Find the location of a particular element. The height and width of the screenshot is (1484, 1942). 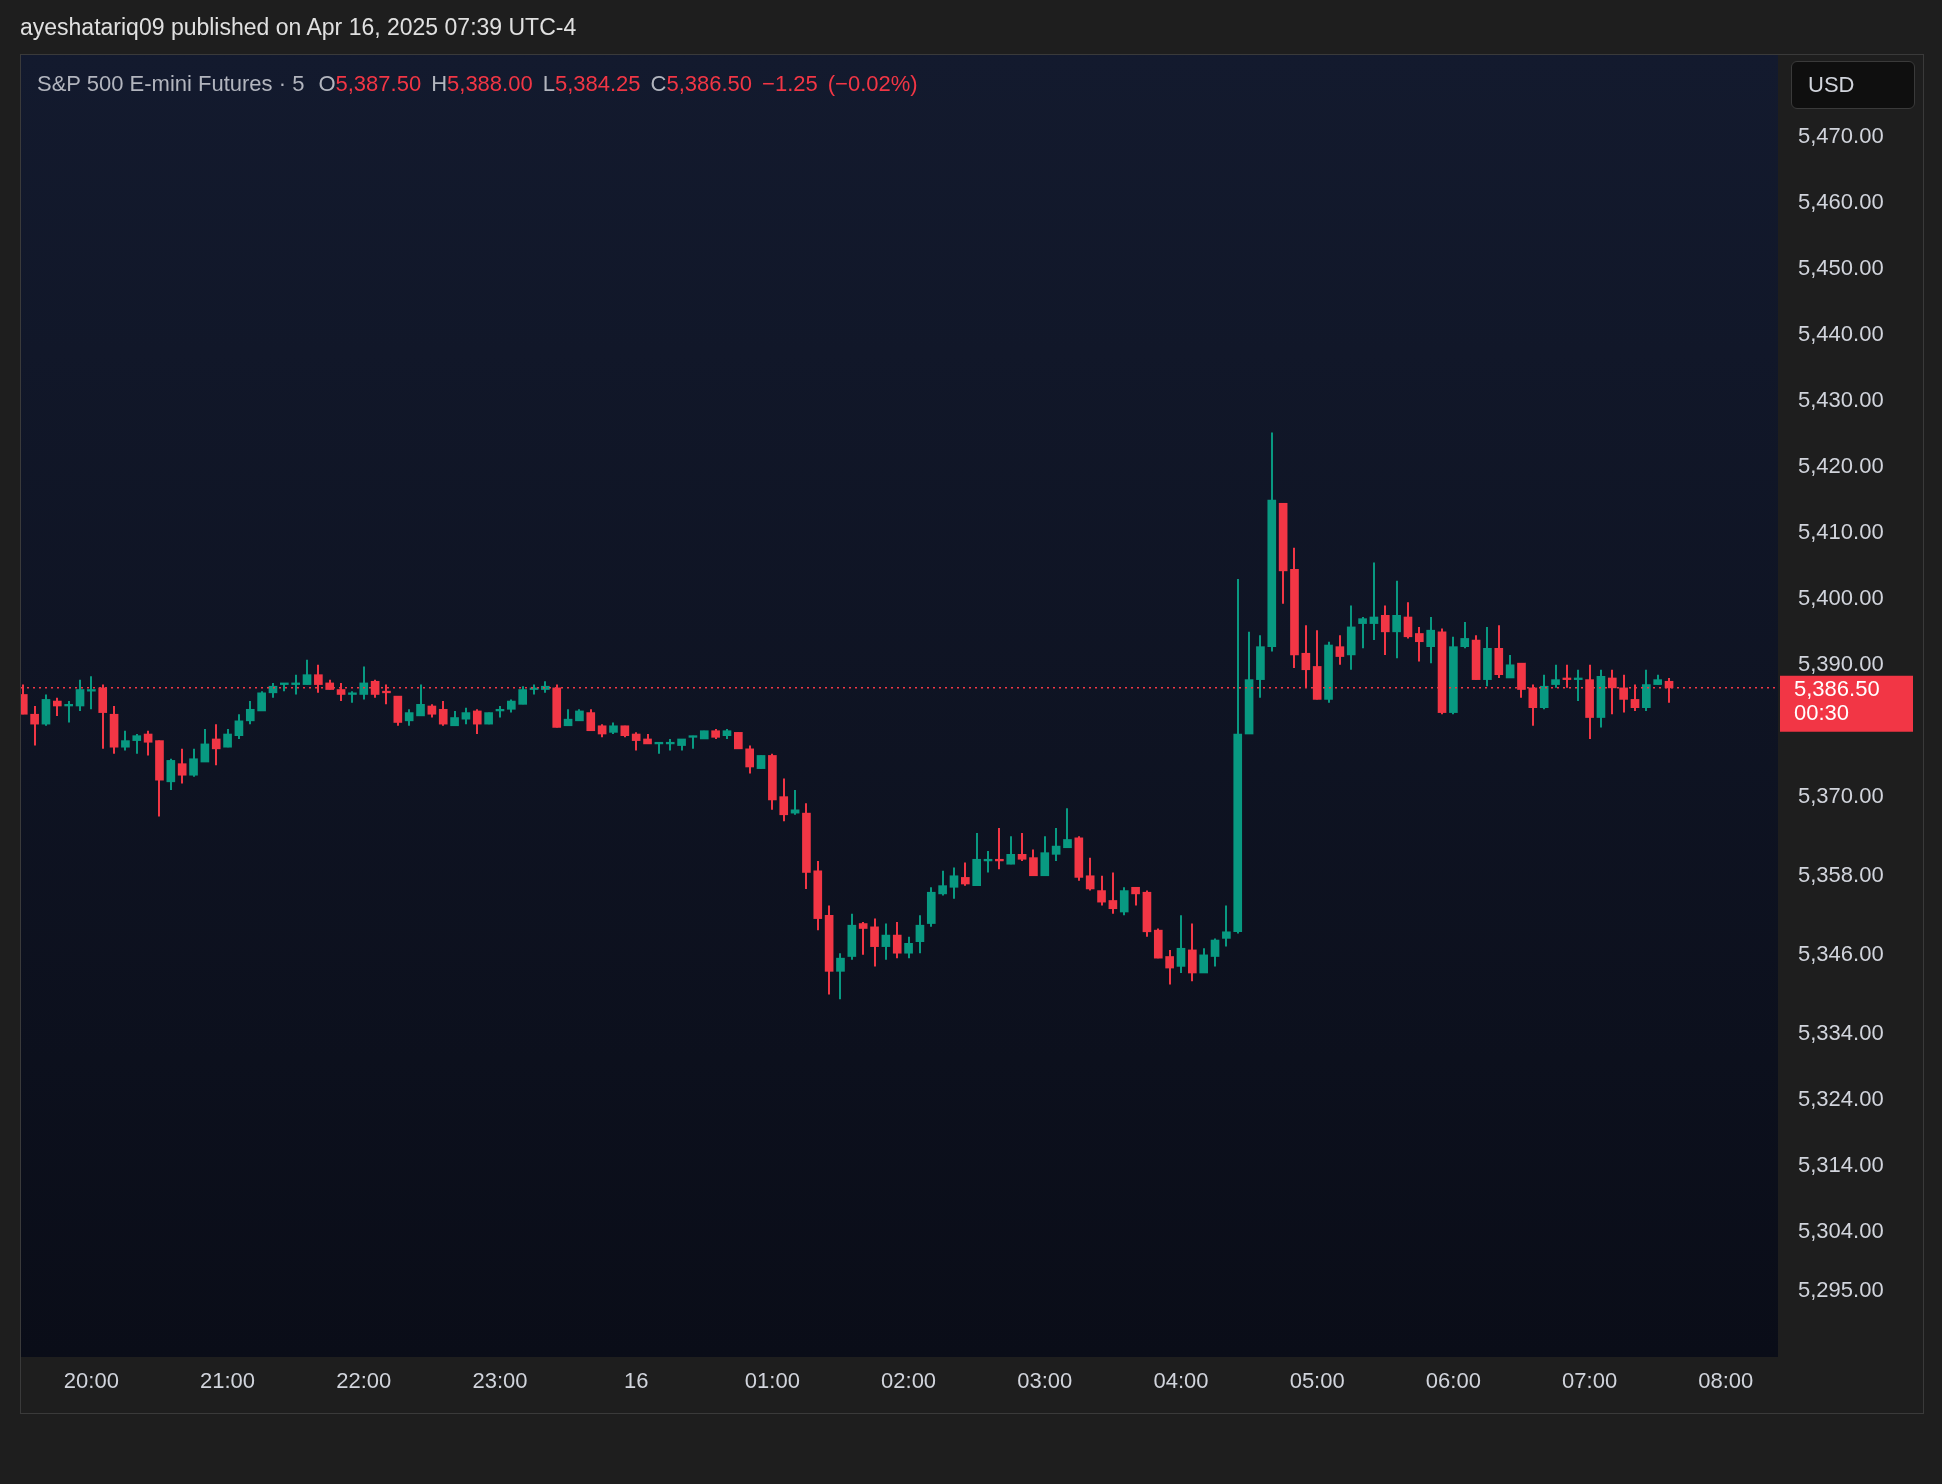

x-tick-label: 23:00 is located at coordinates (500, 1381).